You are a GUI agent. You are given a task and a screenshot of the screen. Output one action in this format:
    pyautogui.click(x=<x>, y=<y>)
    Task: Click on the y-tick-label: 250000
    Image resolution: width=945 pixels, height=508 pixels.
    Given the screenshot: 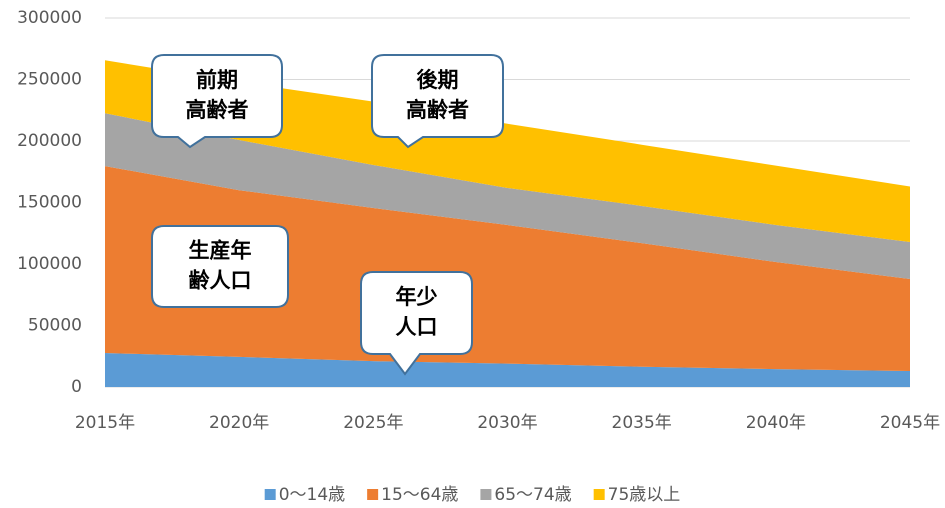 What is the action you would take?
    pyautogui.click(x=49, y=80)
    